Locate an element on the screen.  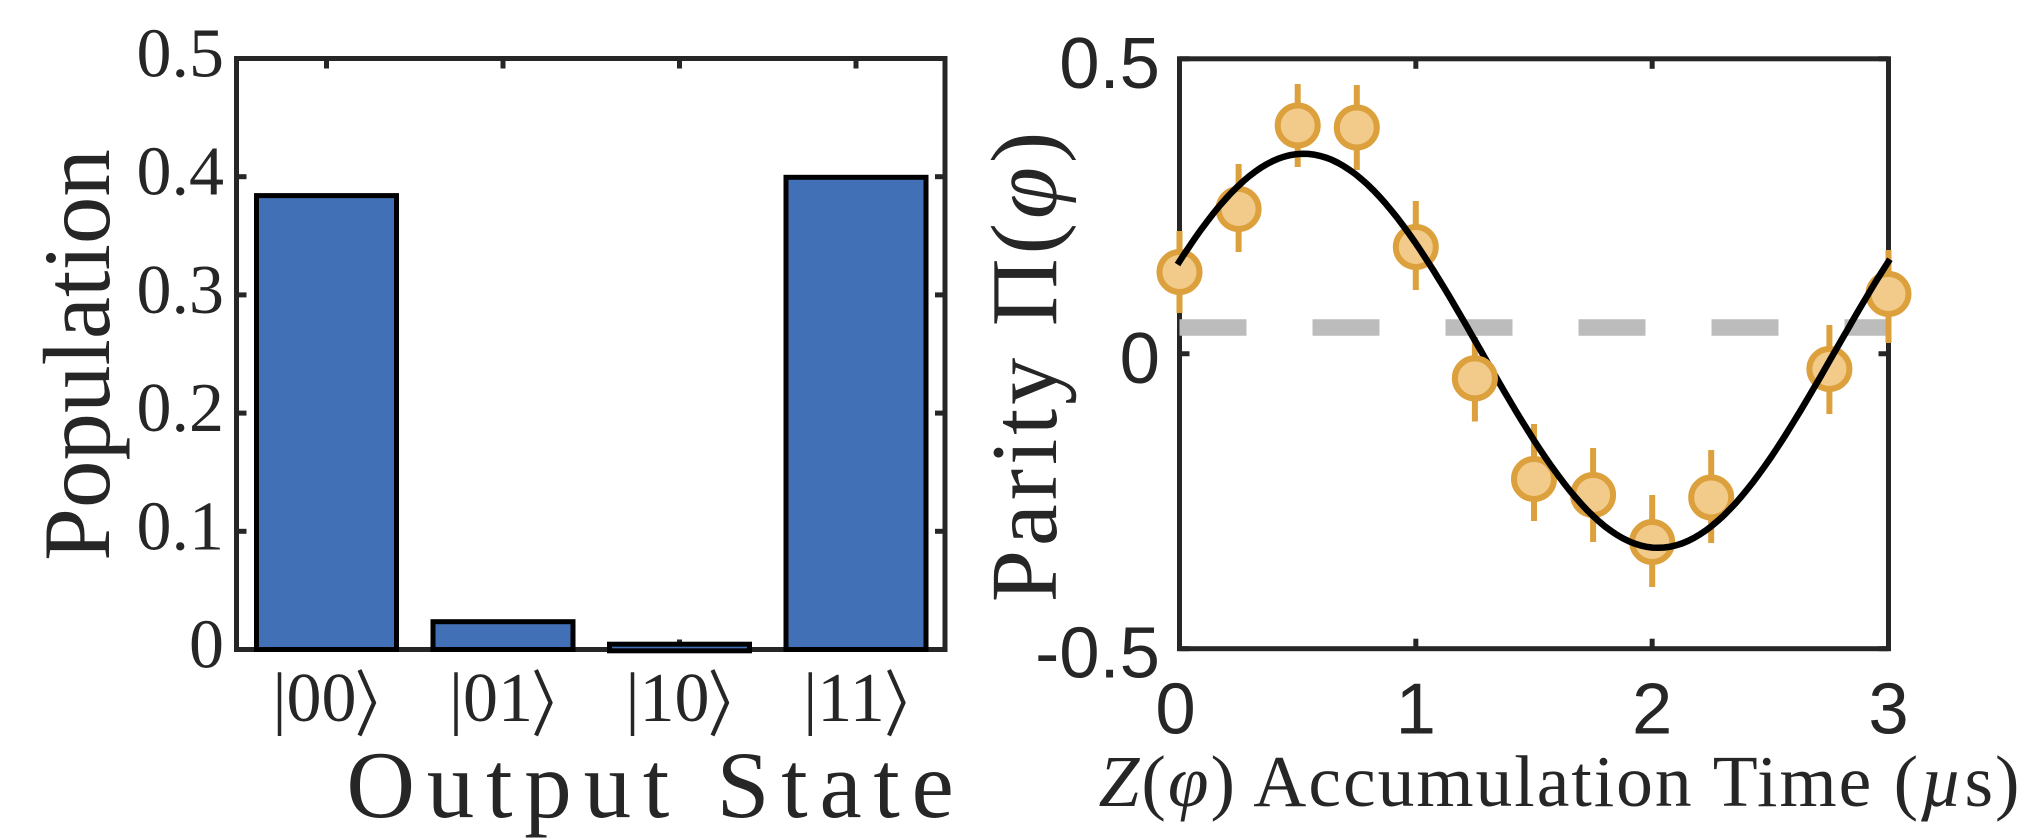
svg-text: Output State is located at coordinates (655, 785).